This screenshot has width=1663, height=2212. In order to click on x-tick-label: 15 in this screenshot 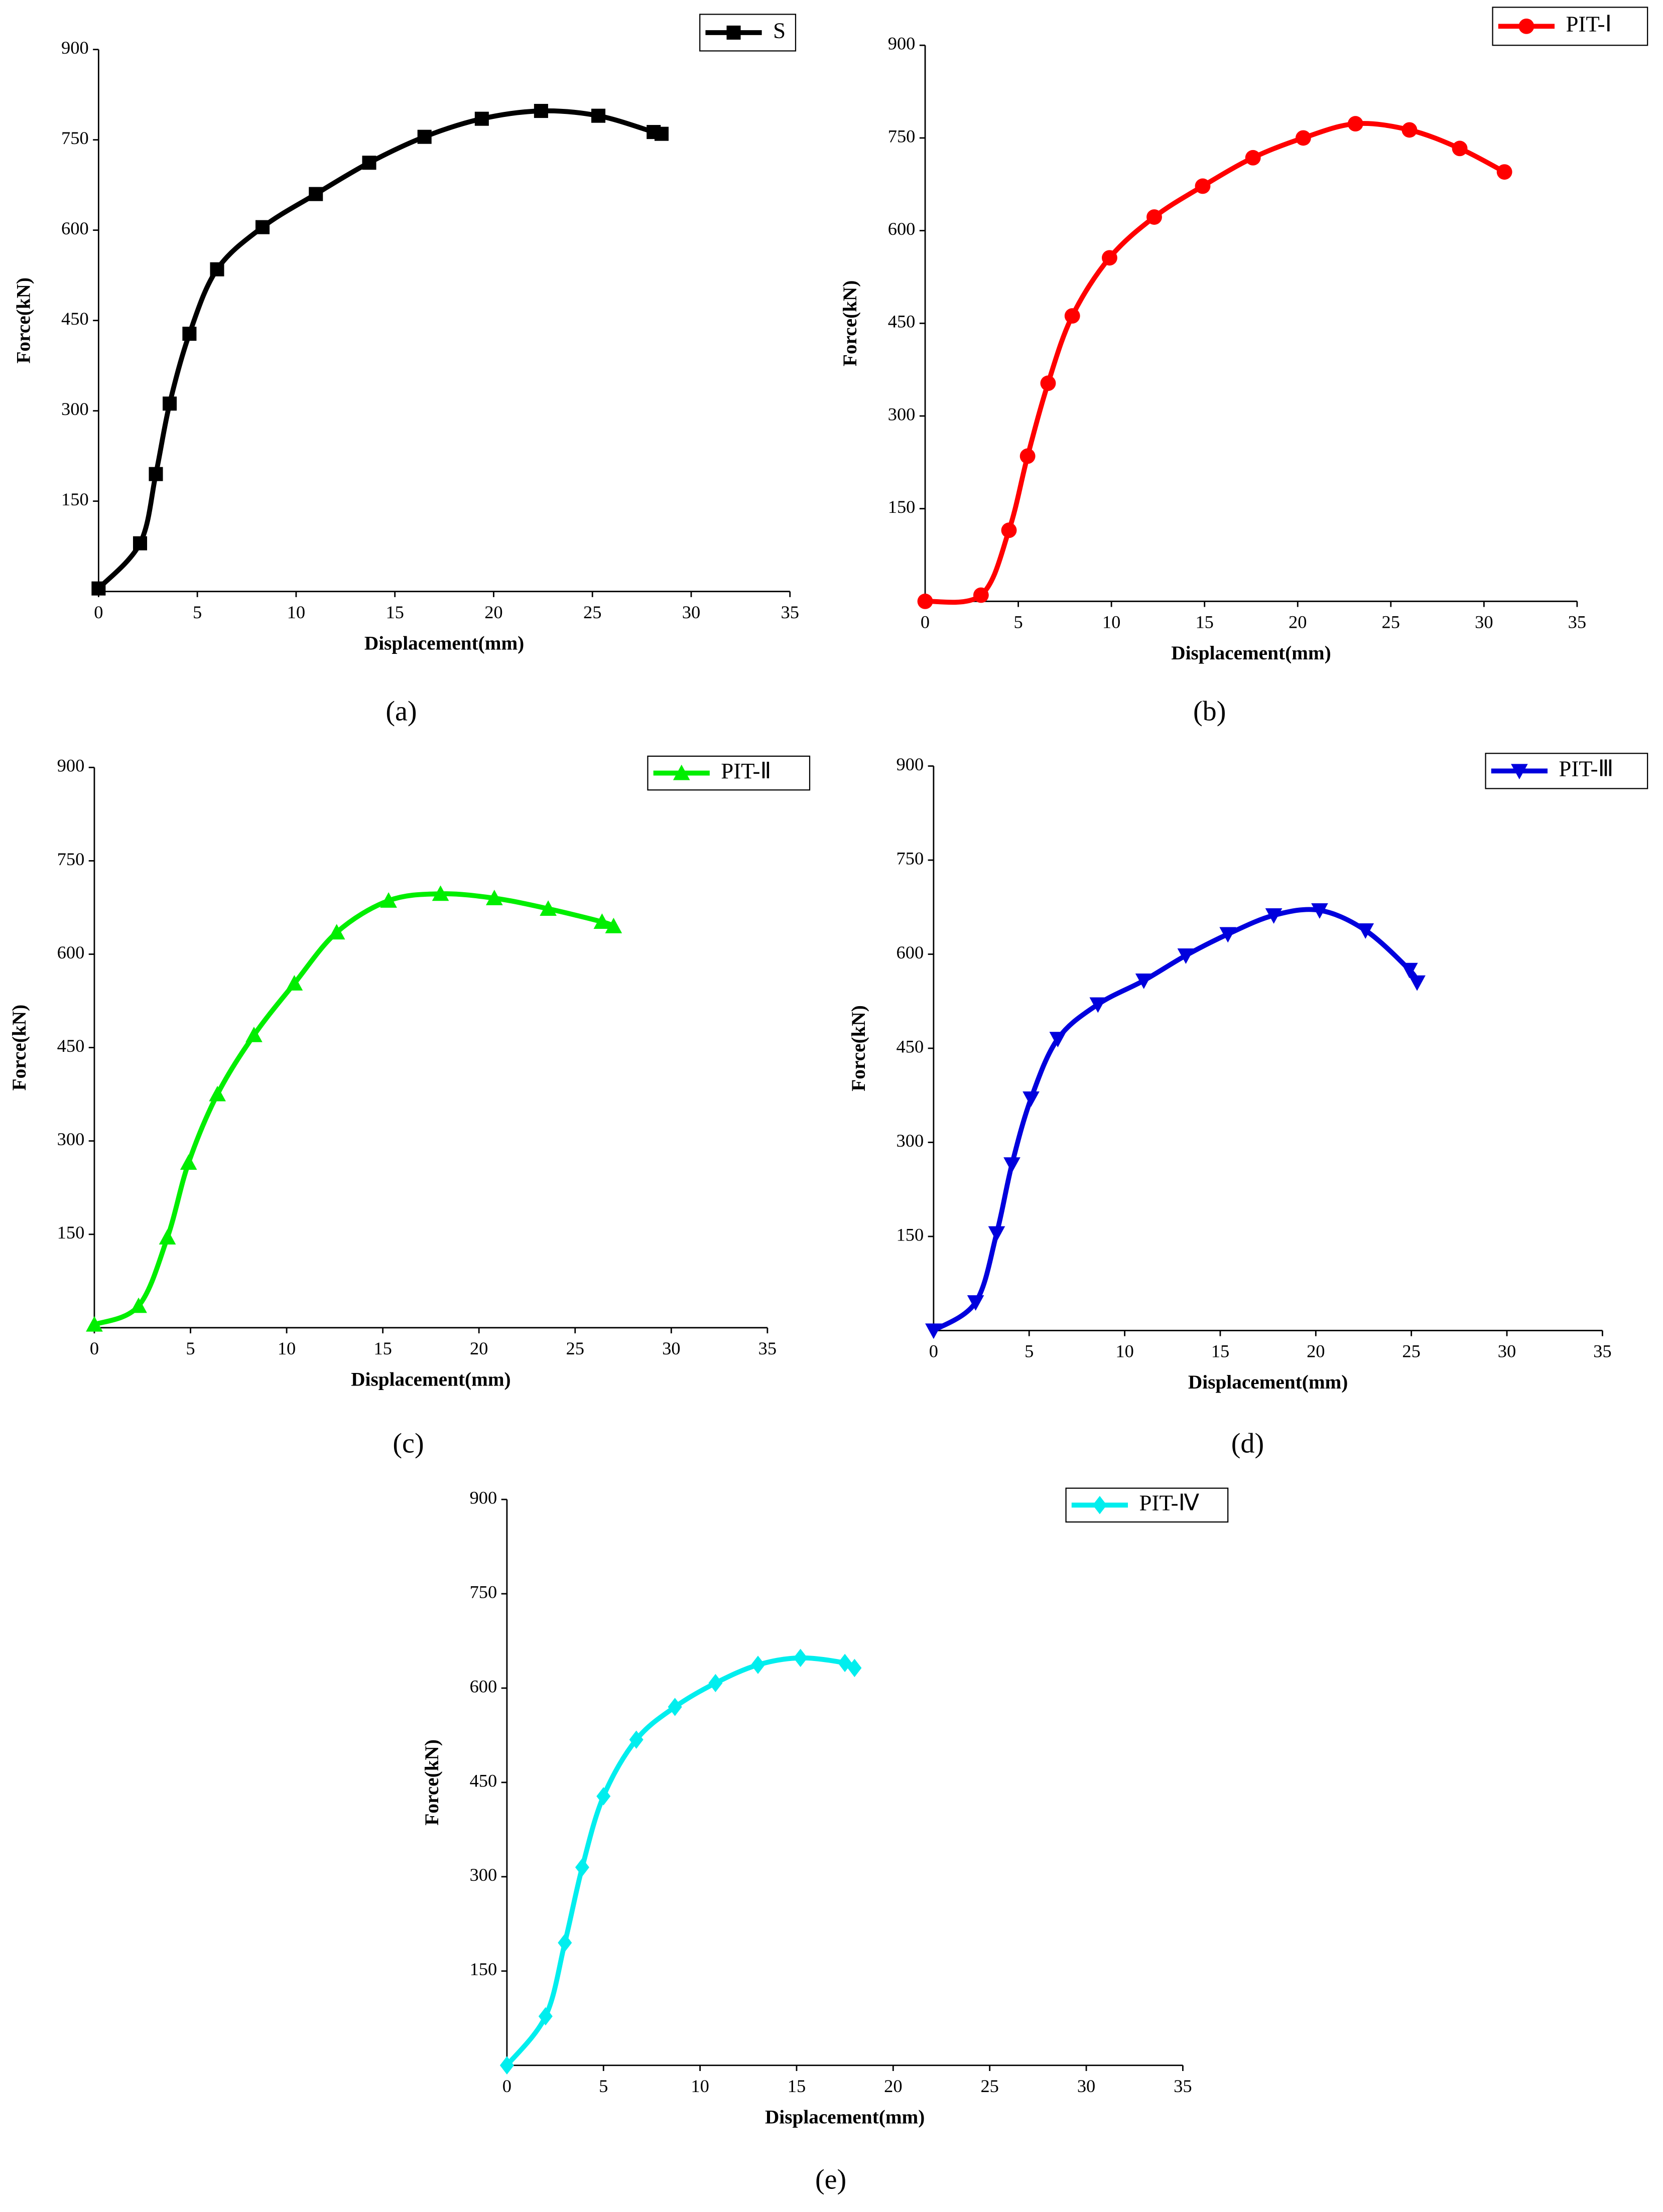, I will do `click(395, 612)`.